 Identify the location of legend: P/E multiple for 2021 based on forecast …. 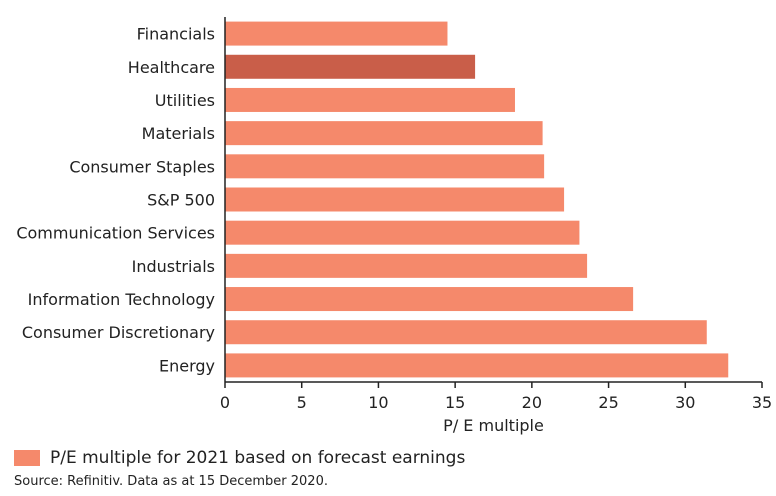
(239, 458).